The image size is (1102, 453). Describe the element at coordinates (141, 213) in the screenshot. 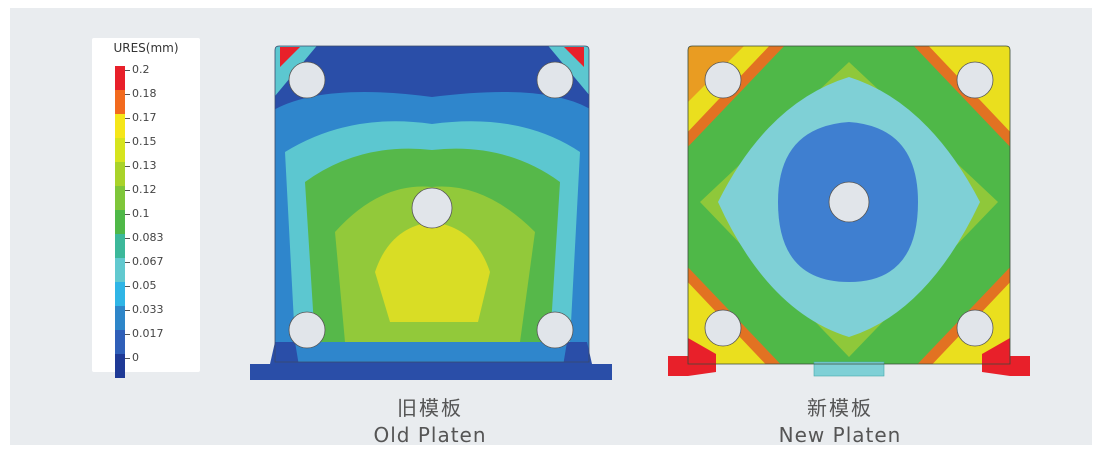

I see `legend-label: 0.1` at that location.